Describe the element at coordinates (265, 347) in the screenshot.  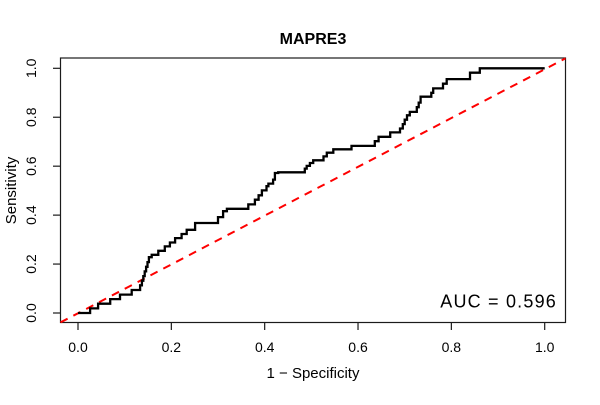
I see `x-tick-label: 0.4` at that location.